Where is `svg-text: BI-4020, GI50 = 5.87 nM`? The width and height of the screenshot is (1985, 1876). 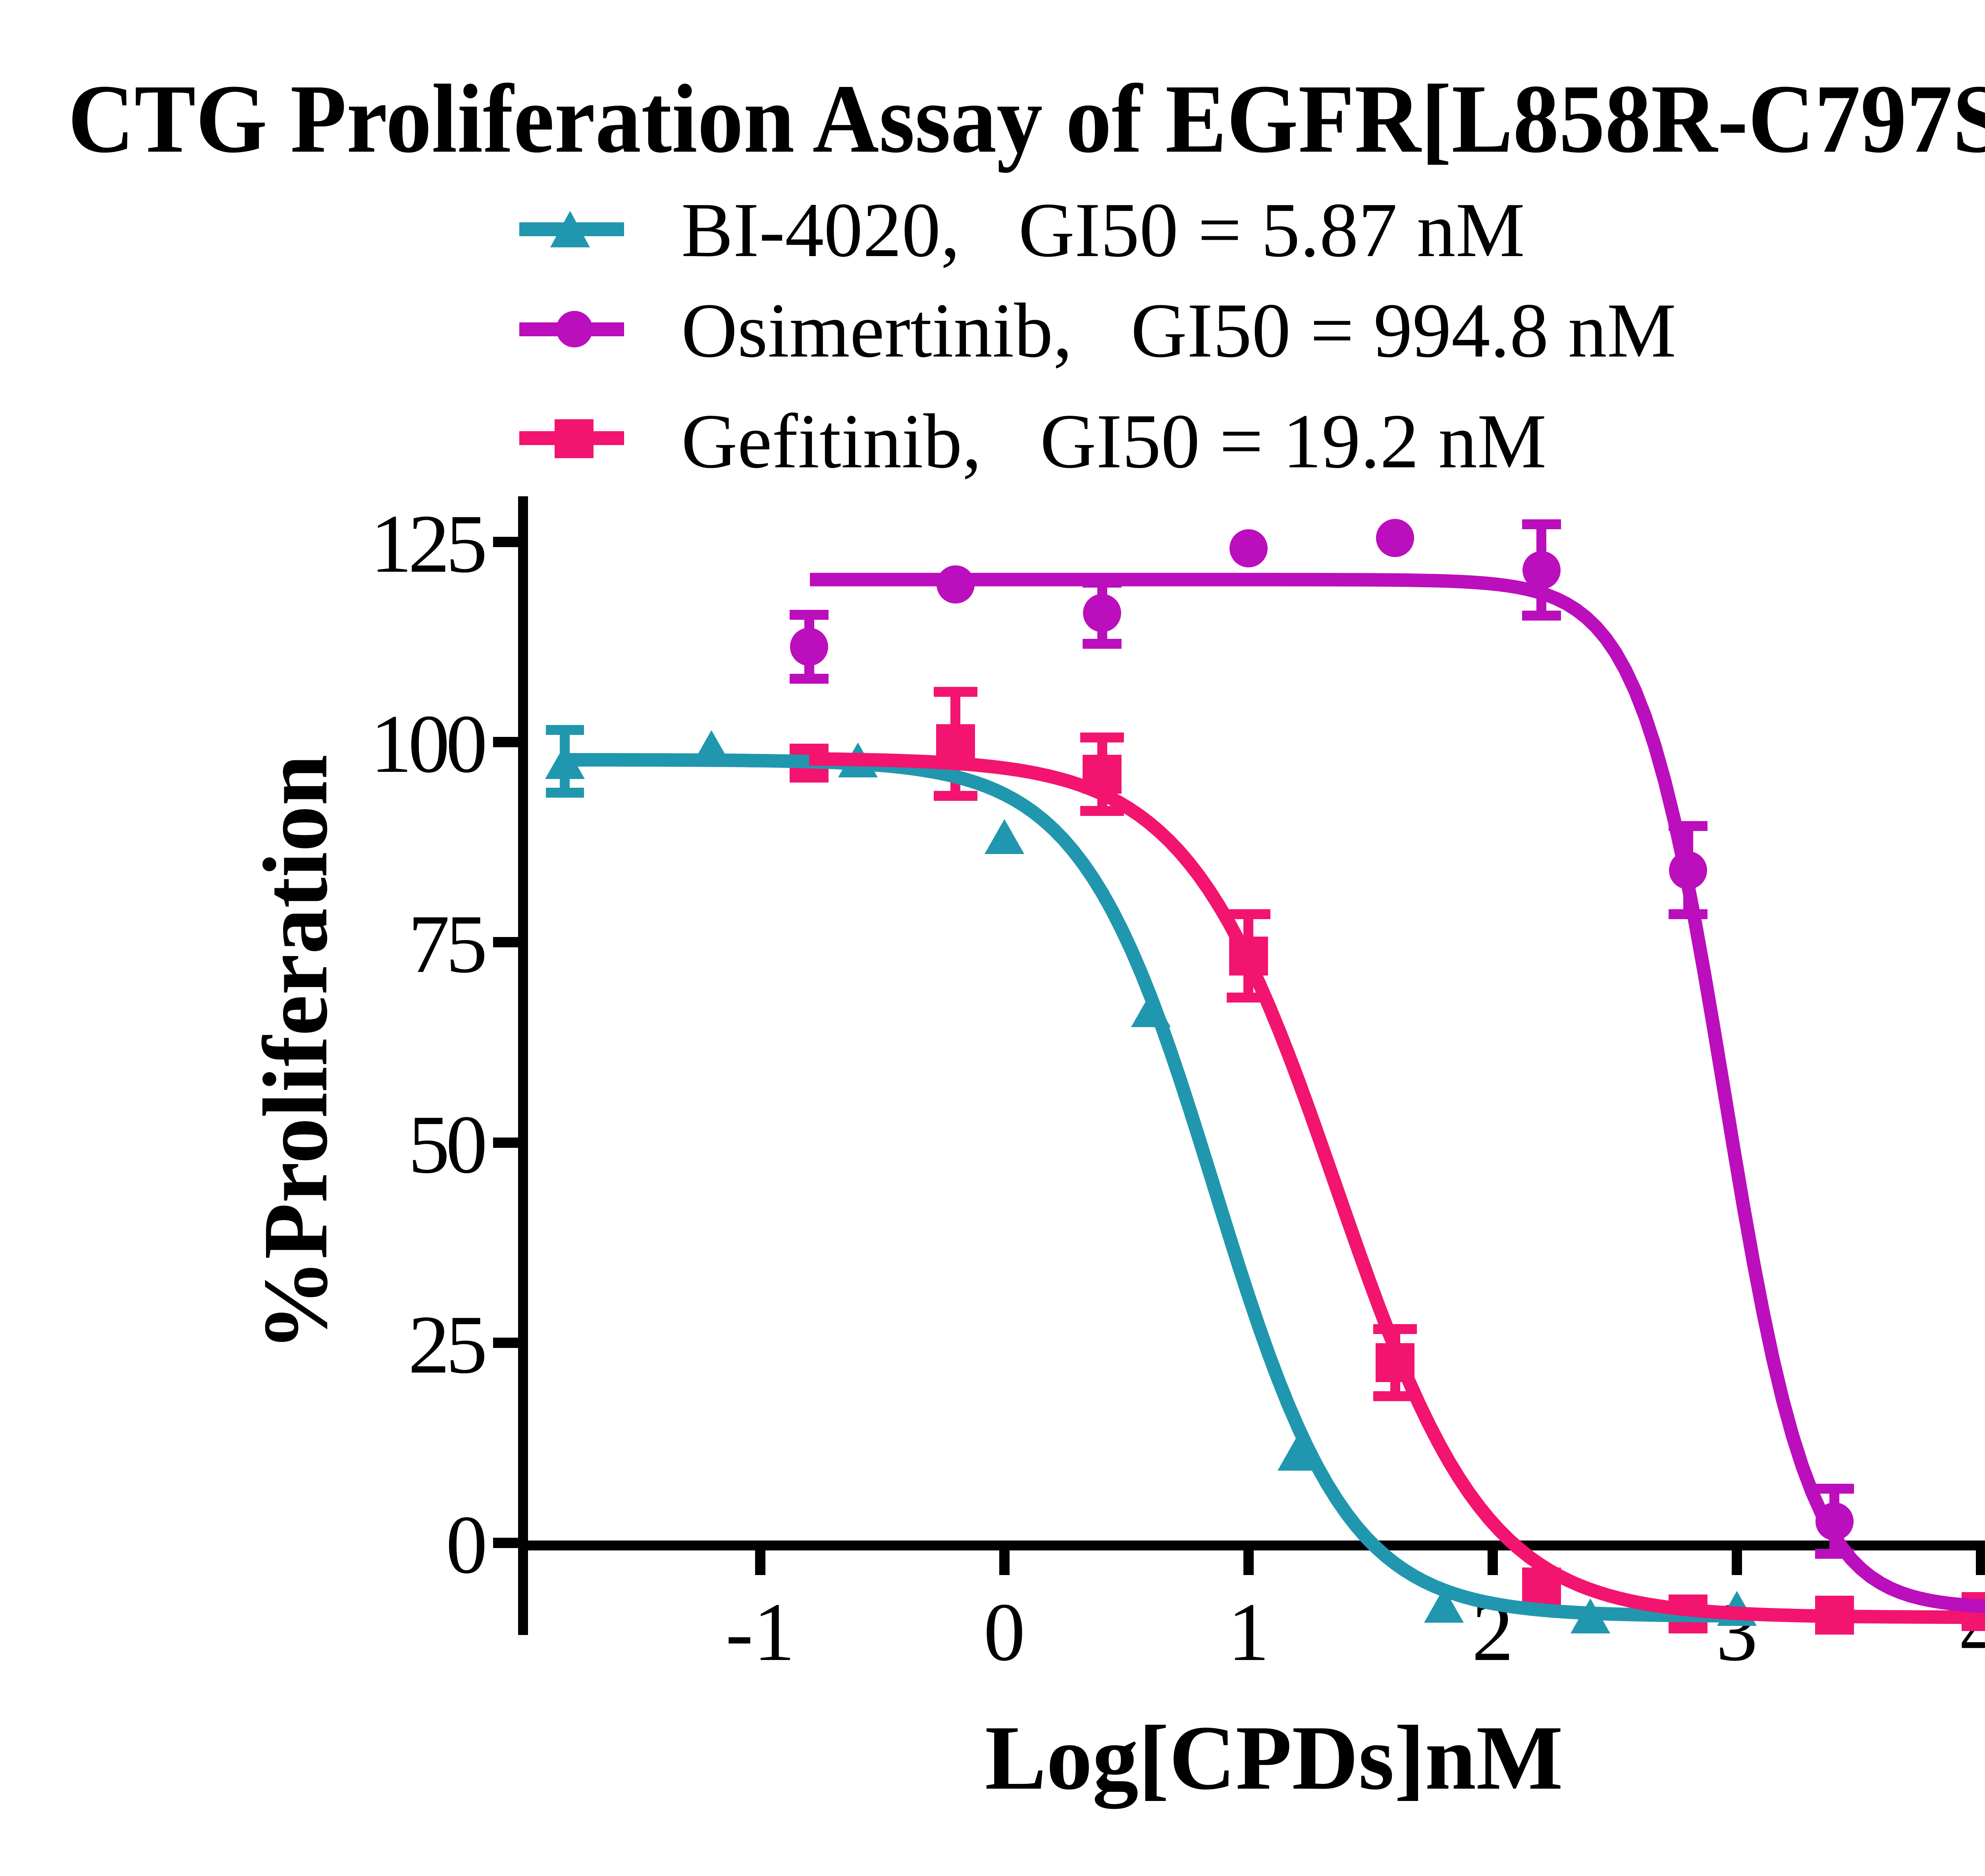
svg-text: BI-4020, GI50 = 5.87 nM is located at coordinates (1103, 230).